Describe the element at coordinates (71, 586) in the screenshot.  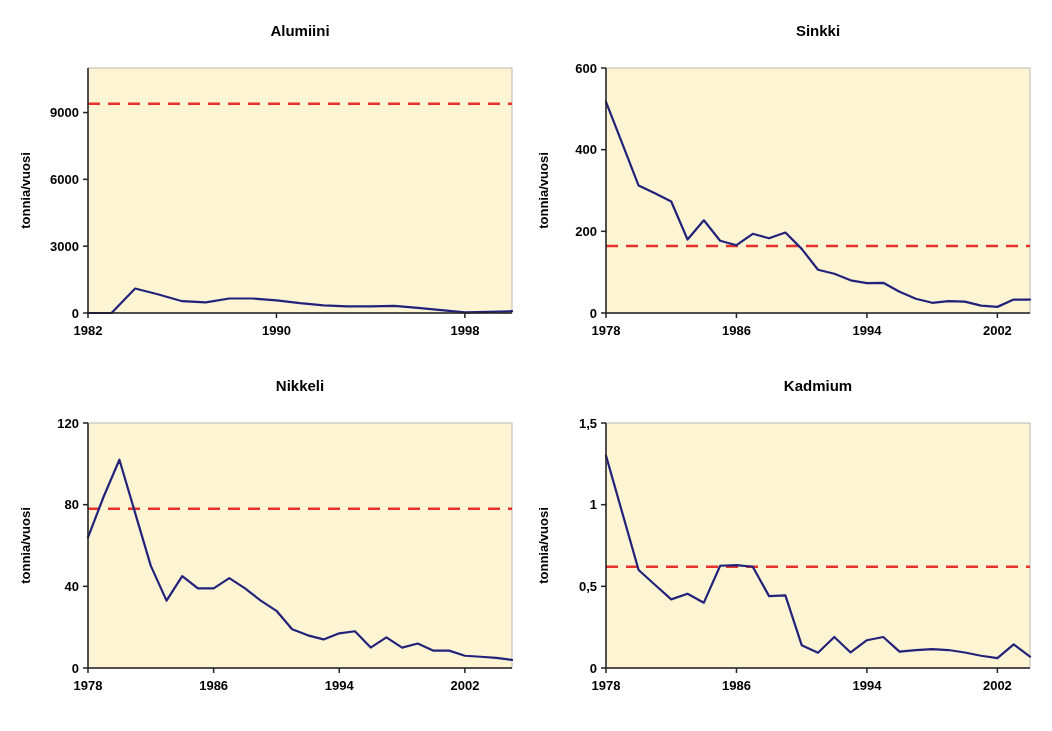
I see `y-tick-label: 40` at that location.